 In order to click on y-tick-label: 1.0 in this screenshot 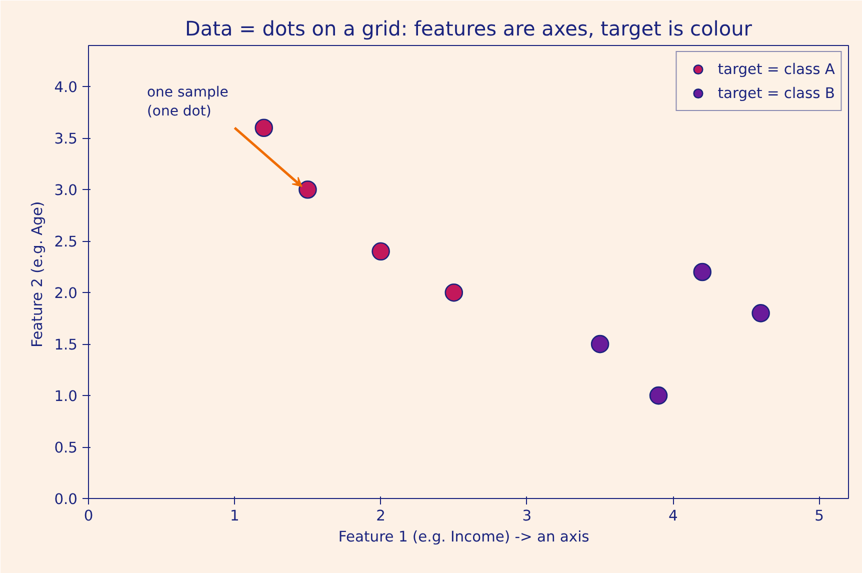, I will do `click(66, 397)`.